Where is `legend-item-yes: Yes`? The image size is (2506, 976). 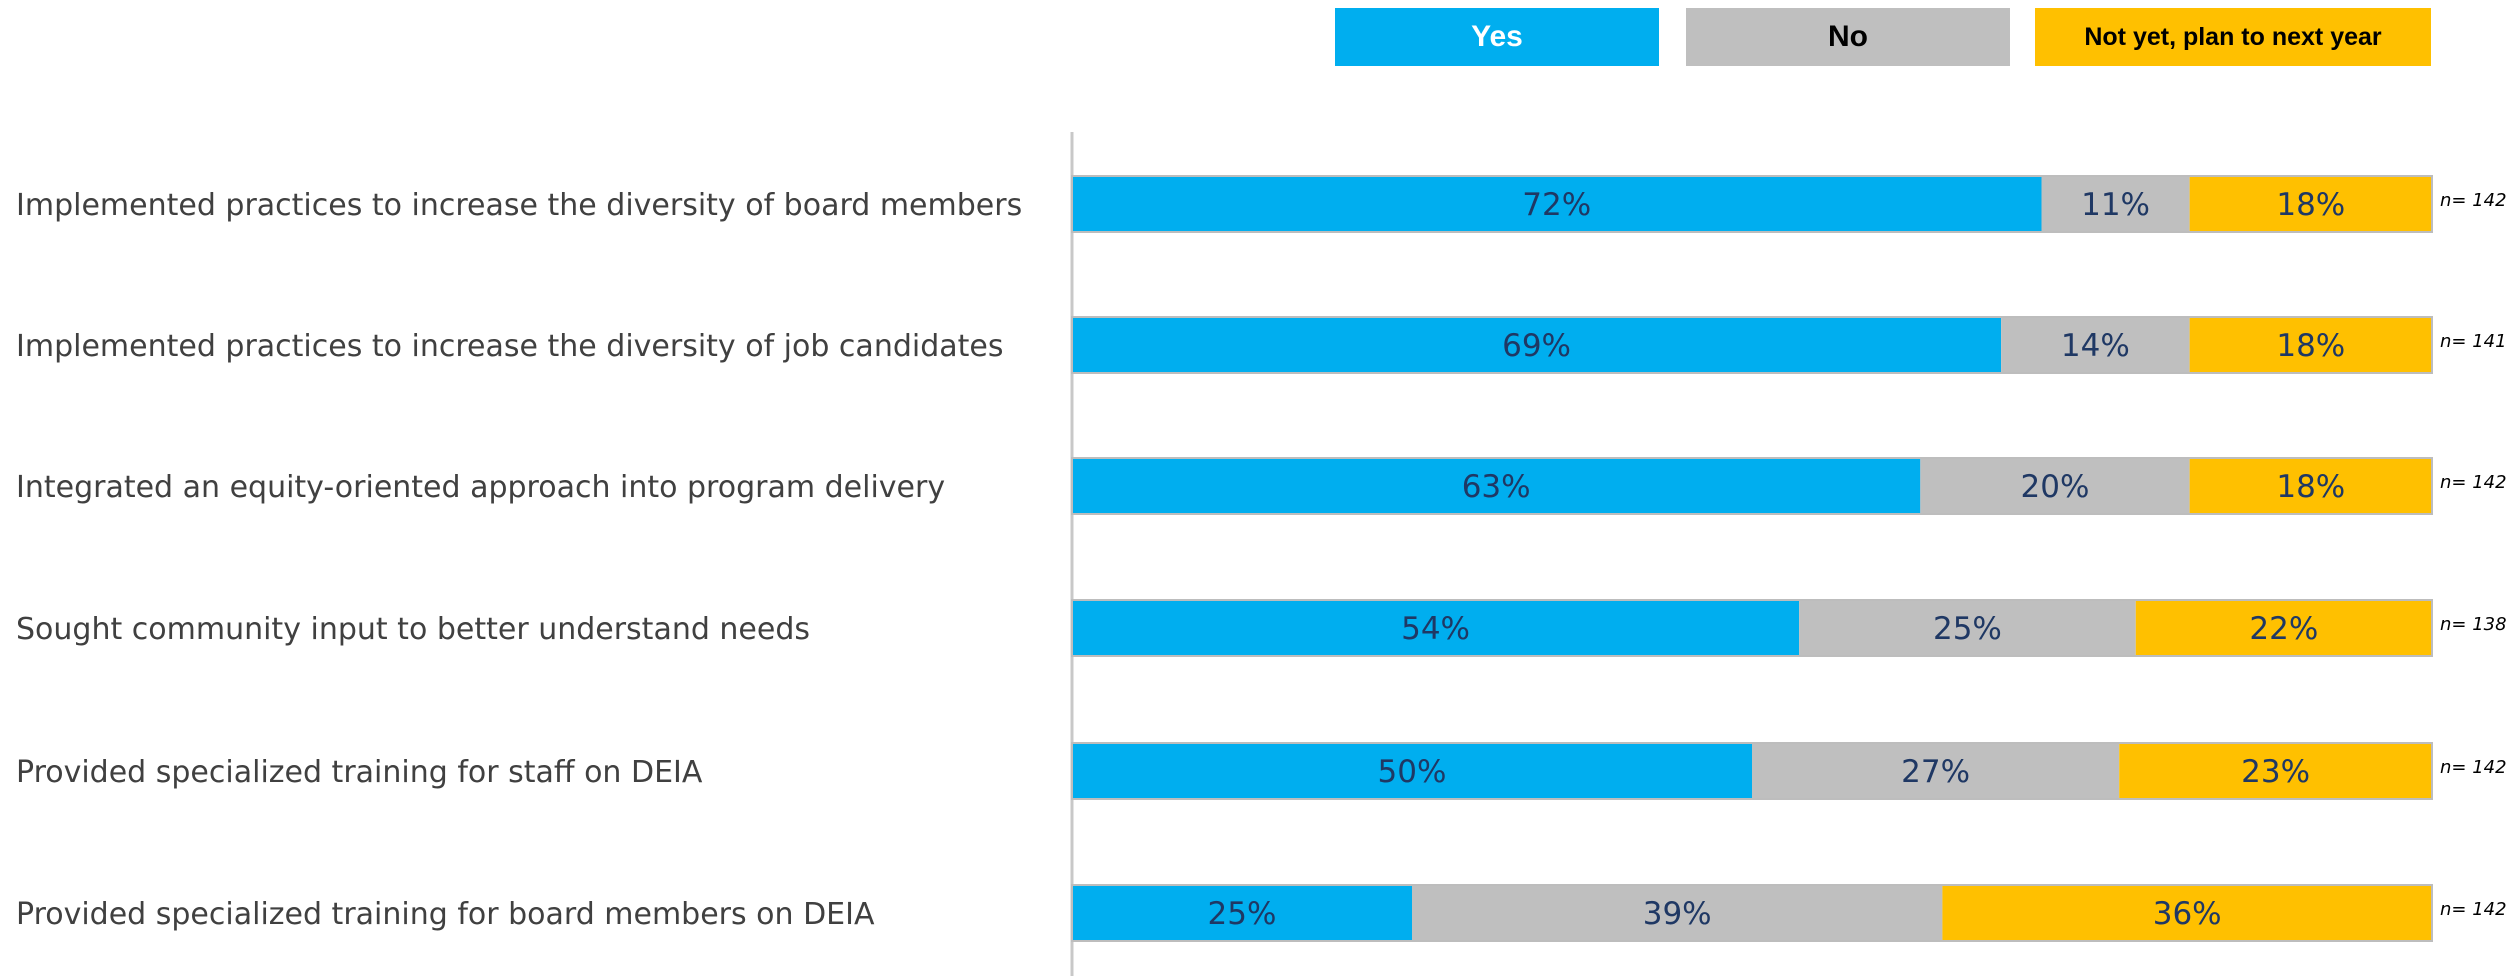 legend-item-yes: Yes is located at coordinates (1497, 37).